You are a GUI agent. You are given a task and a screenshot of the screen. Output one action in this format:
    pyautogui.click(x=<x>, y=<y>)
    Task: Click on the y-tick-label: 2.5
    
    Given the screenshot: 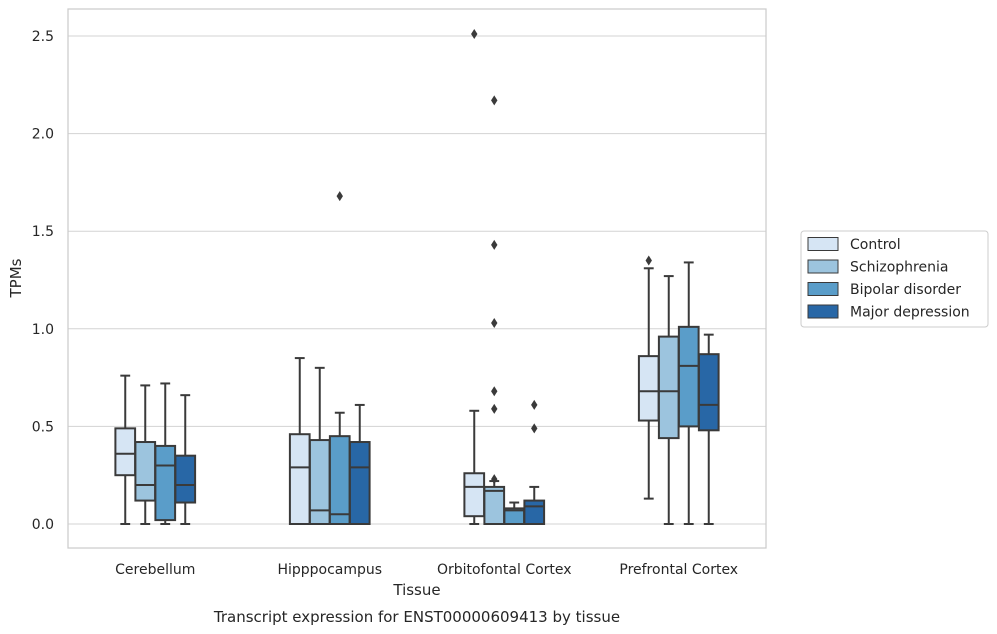 What is the action you would take?
    pyautogui.click(x=43, y=37)
    